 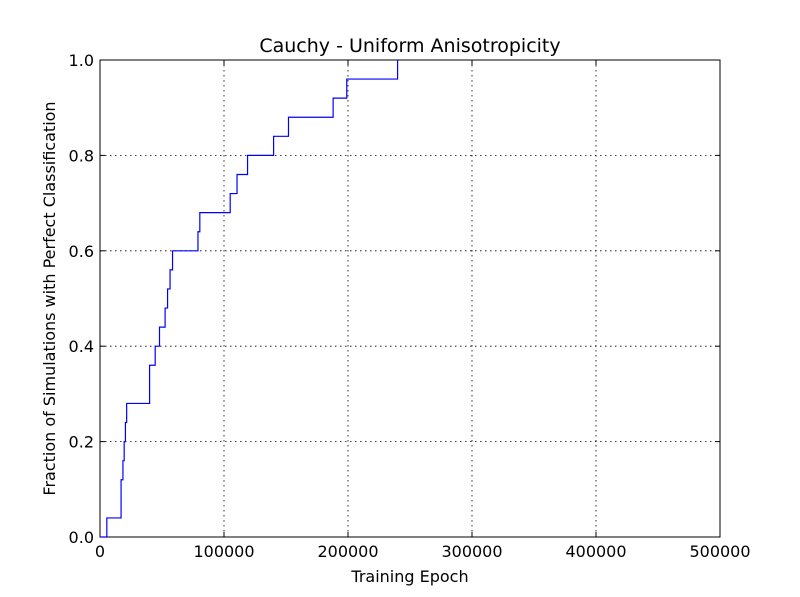 What do you see at coordinates (100, 551) in the screenshot?
I see `x-tick-label: 0` at bounding box center [100, 551].